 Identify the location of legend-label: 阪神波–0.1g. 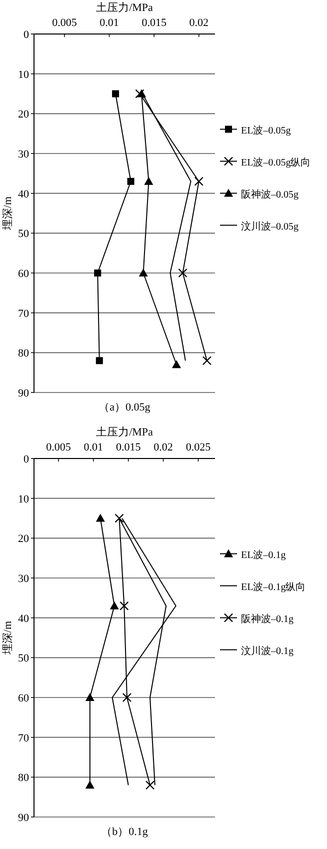
(267, 618).